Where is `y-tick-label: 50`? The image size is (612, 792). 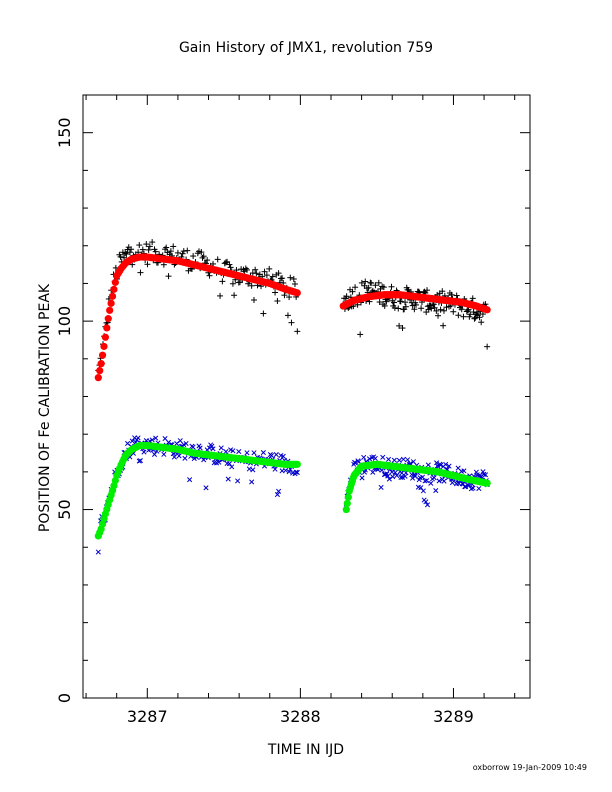 y-tick-label: 50 is located at coordinates (64, 509).